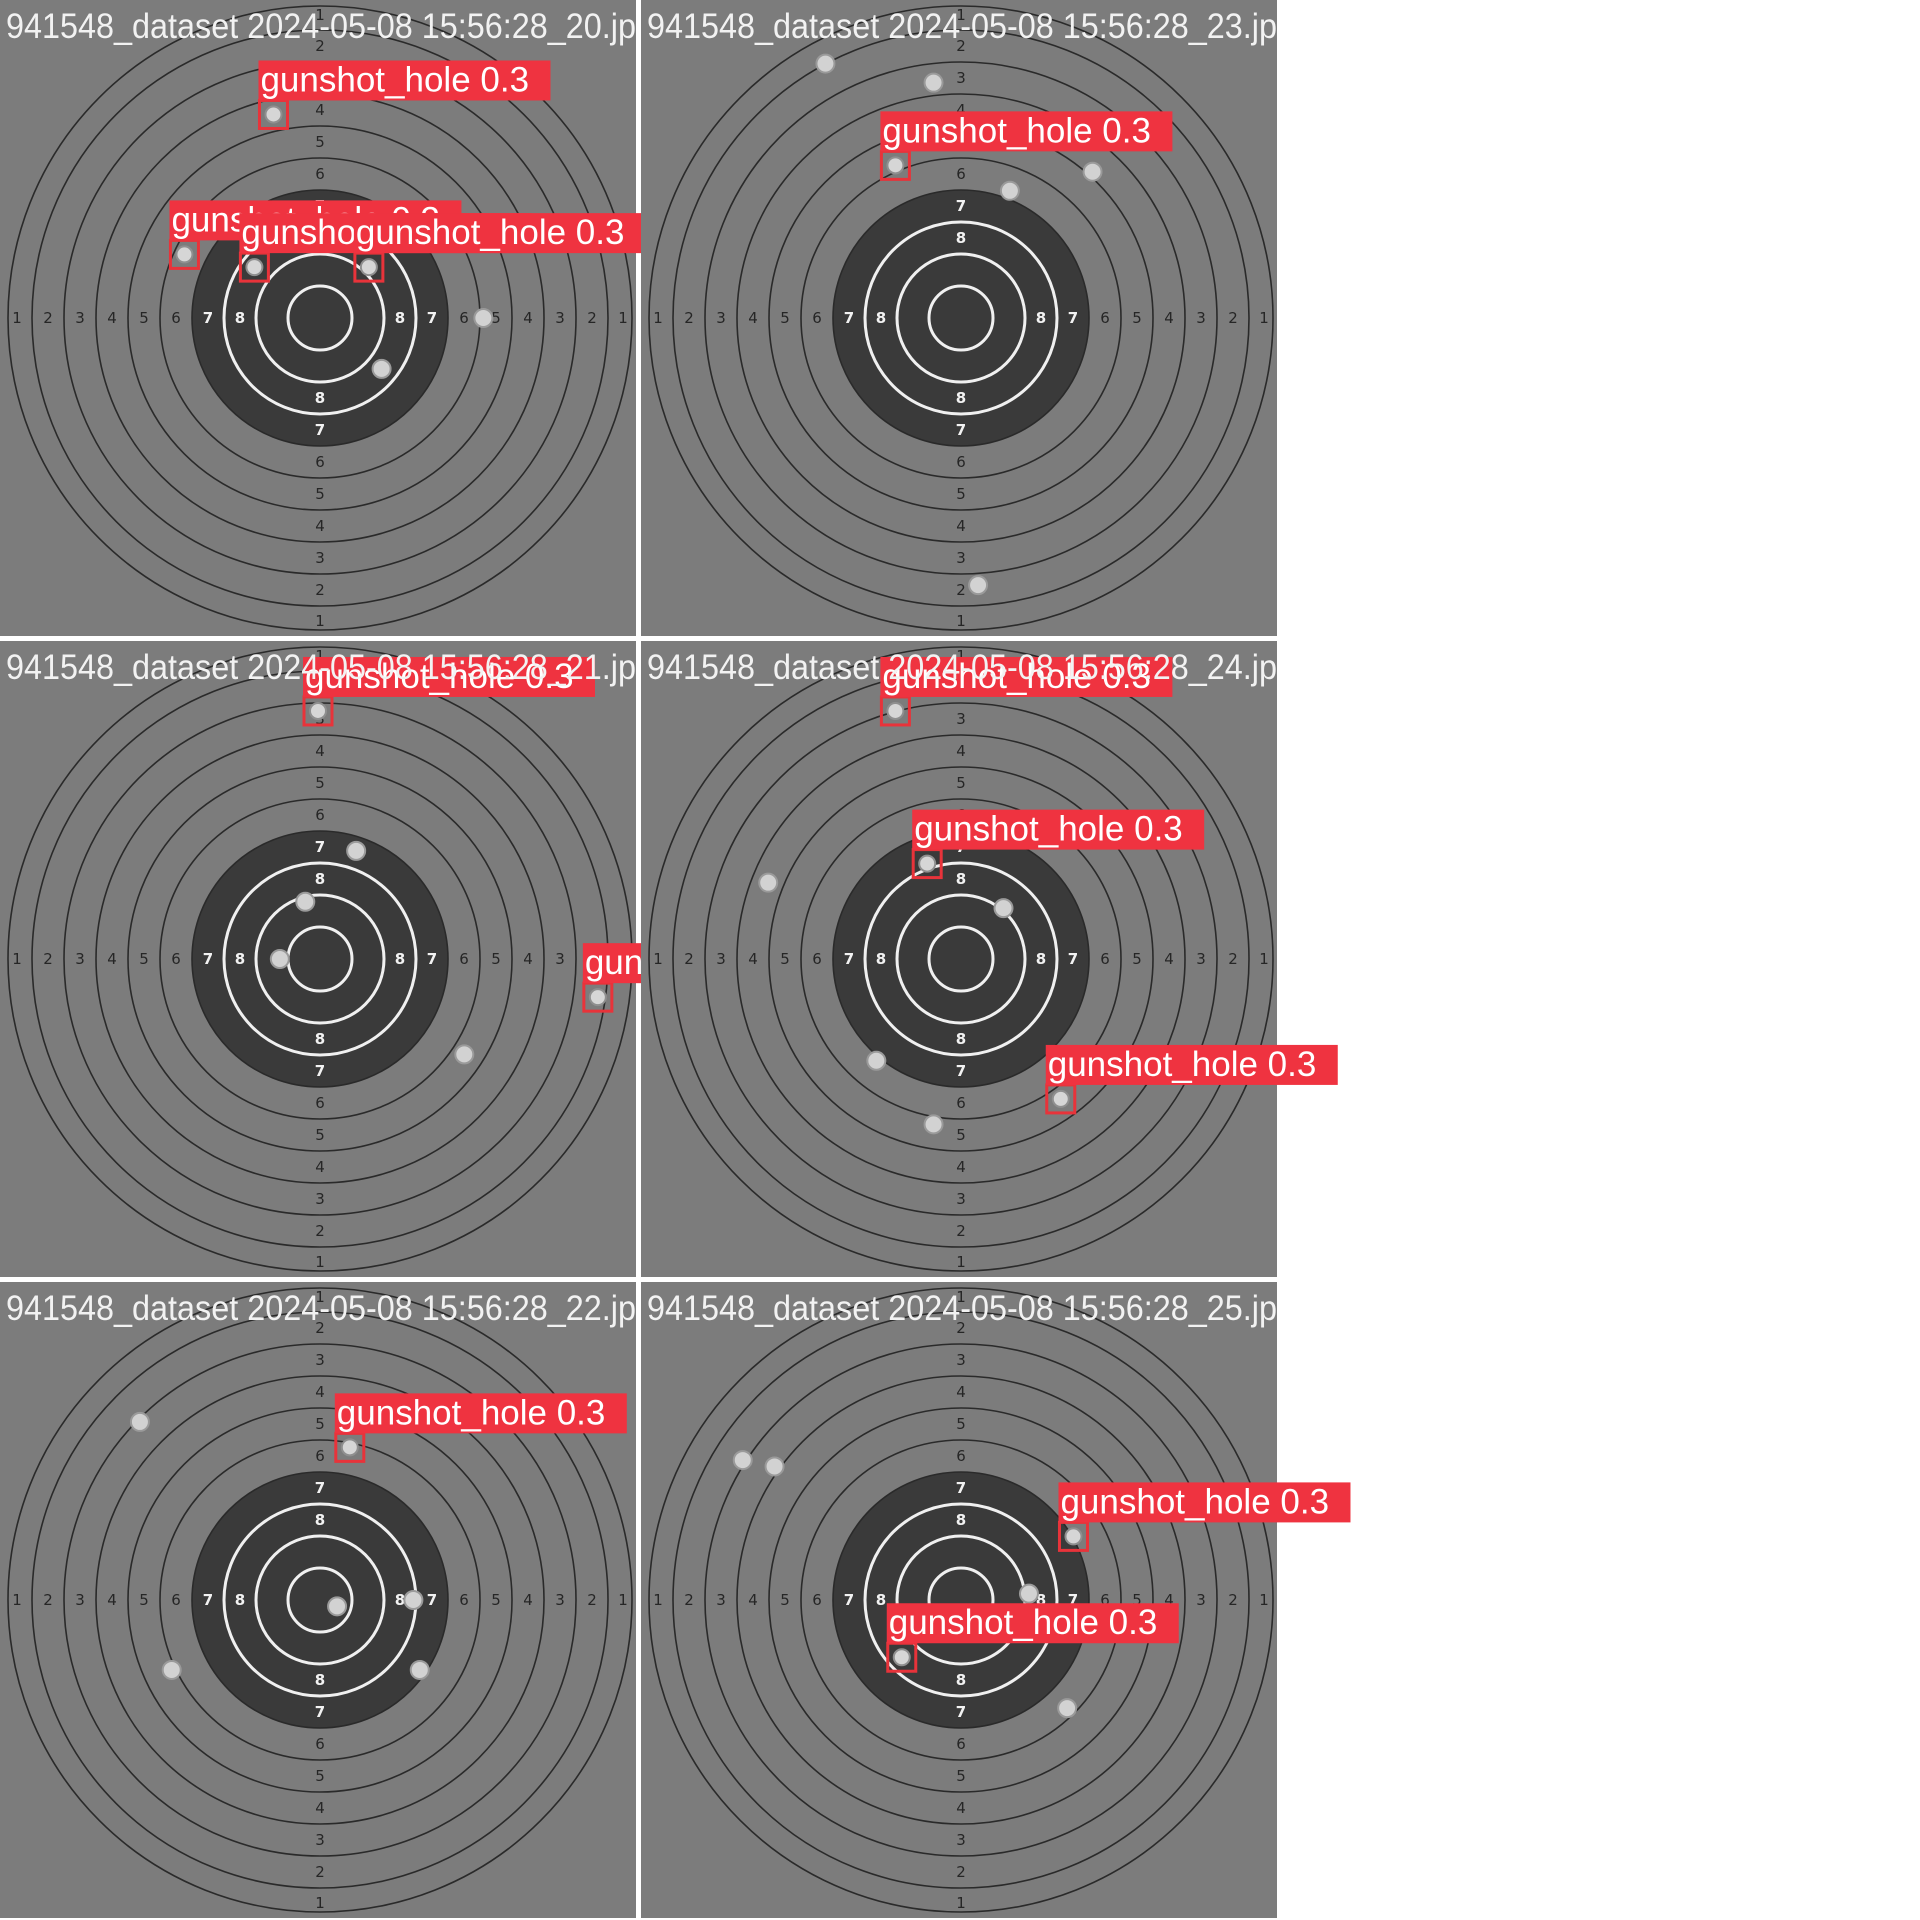 The image size is (1920, 1920). What do you see at coordinates (321, 667) in the screenshot?
I see `tile-filename: 941548_dataset 2024-05-08 15:56:28_21.jp` at bounding box center [321, 667].